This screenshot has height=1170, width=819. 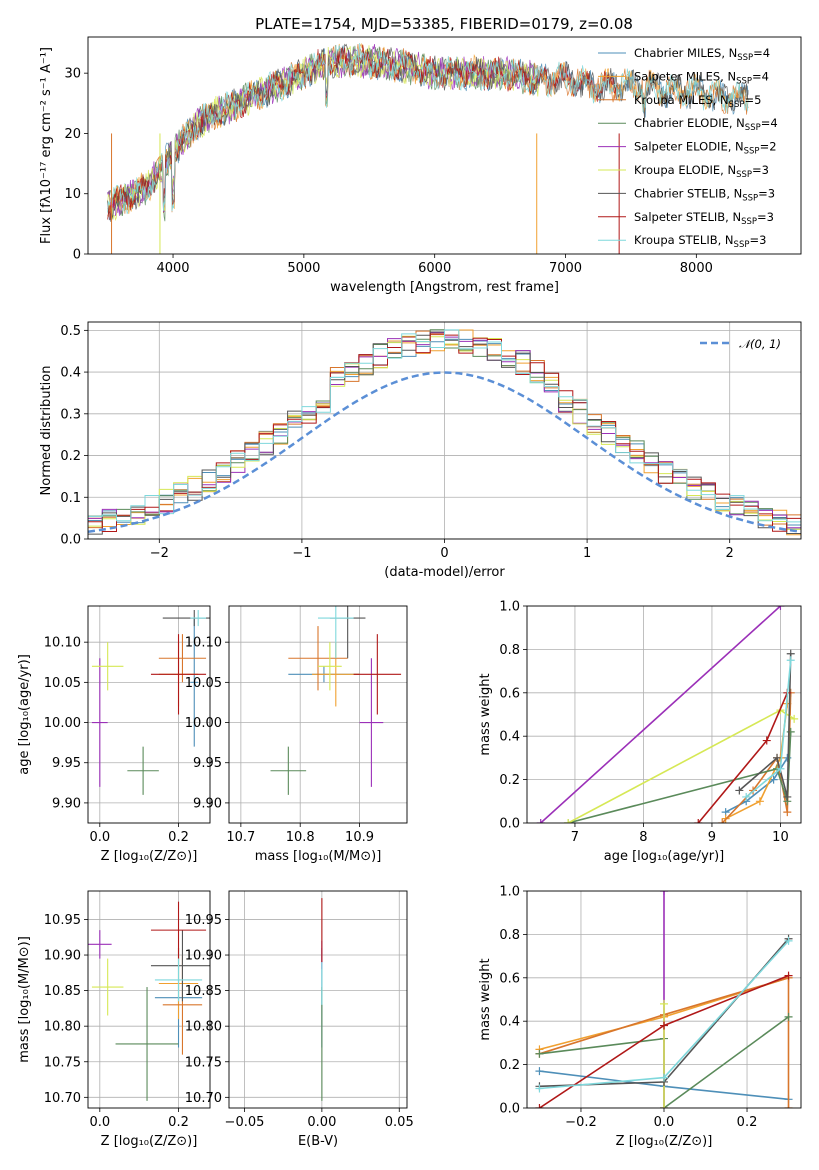 I want to click on legend-entry: Kroupa STELIB, NSSP=3, so click(x=700, y=241).